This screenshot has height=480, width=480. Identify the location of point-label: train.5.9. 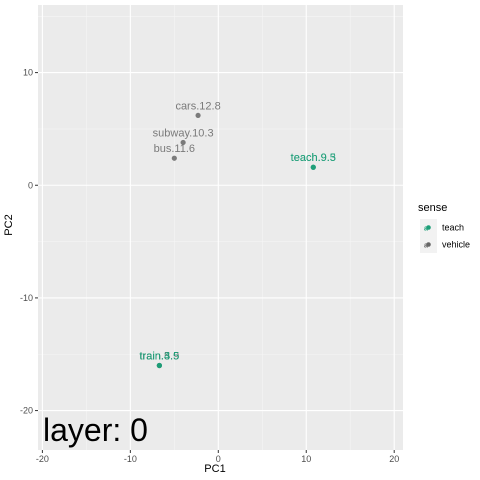
(159, 357).